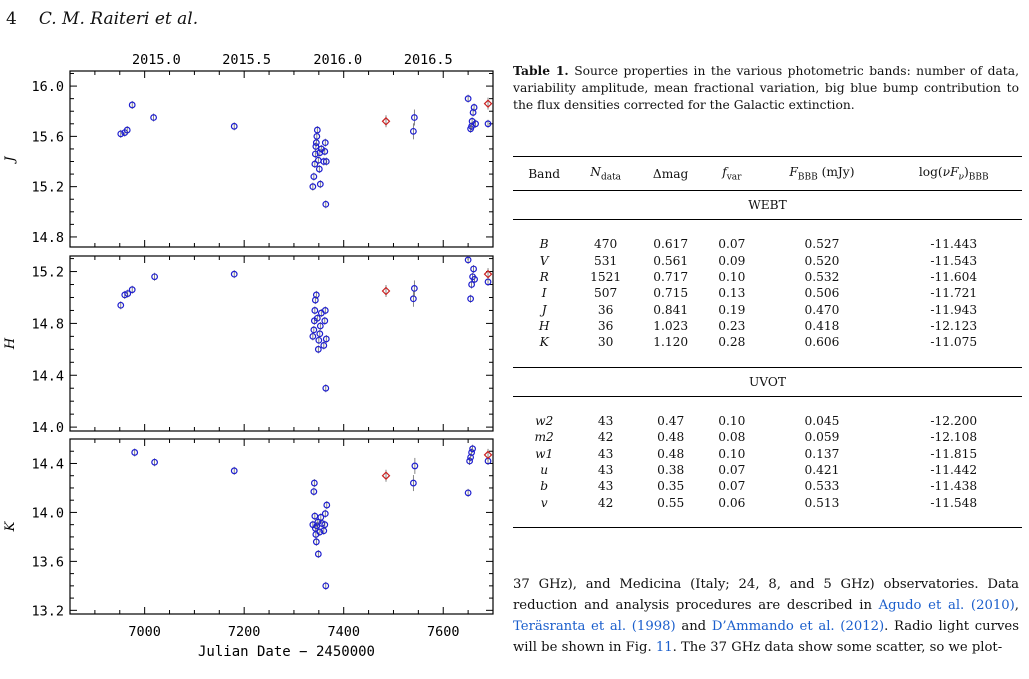 The height and width of the screenshot is (679, 1029). Describe the element at coordinates (606, 277) in the screenshot. I see `table-cell: 1521` at that location.